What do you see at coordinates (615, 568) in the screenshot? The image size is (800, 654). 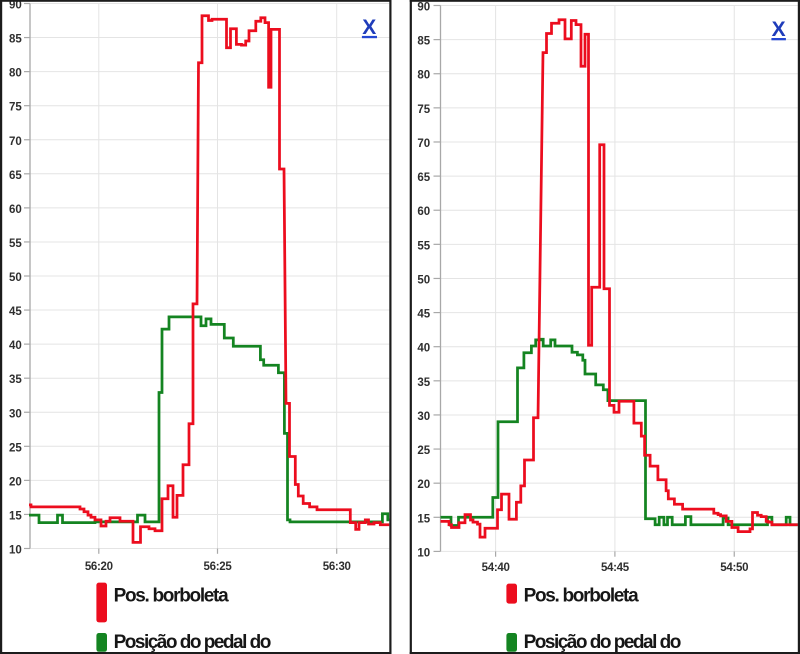 I see `svg-text: 54:45` at bounding box center [615, 568].